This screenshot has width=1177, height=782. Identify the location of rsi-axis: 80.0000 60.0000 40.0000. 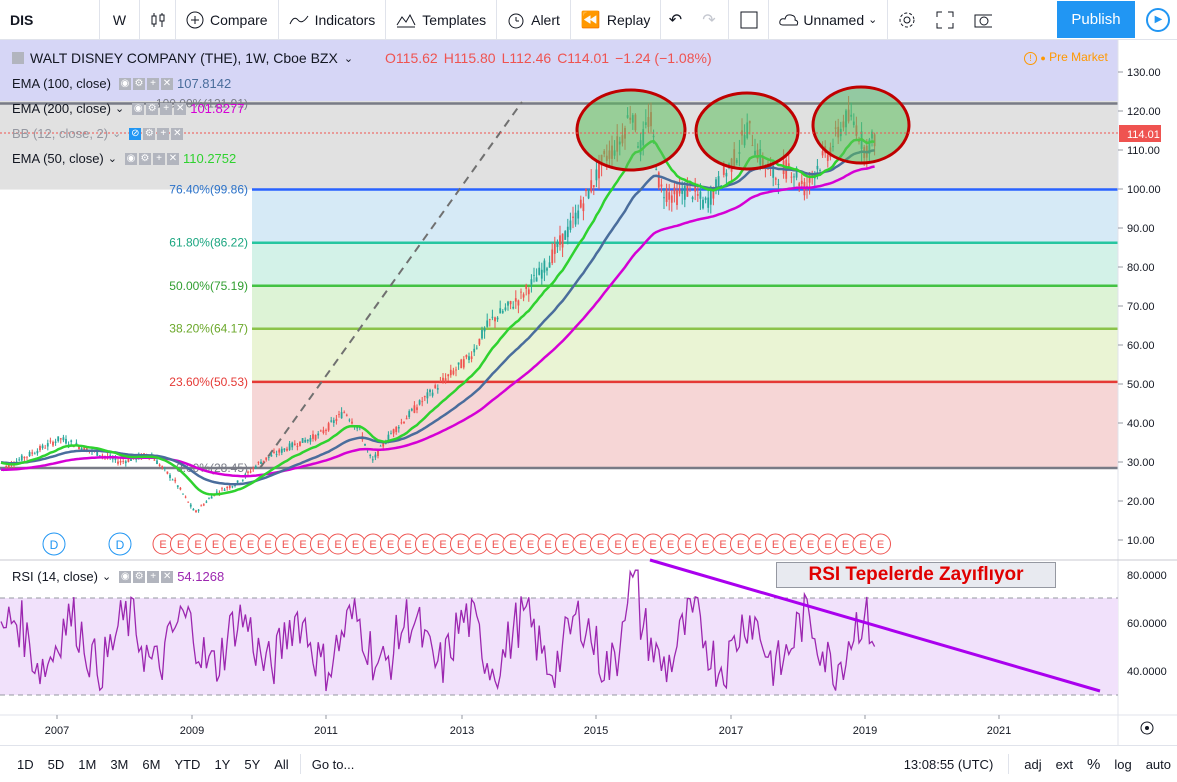
(1147, 624).